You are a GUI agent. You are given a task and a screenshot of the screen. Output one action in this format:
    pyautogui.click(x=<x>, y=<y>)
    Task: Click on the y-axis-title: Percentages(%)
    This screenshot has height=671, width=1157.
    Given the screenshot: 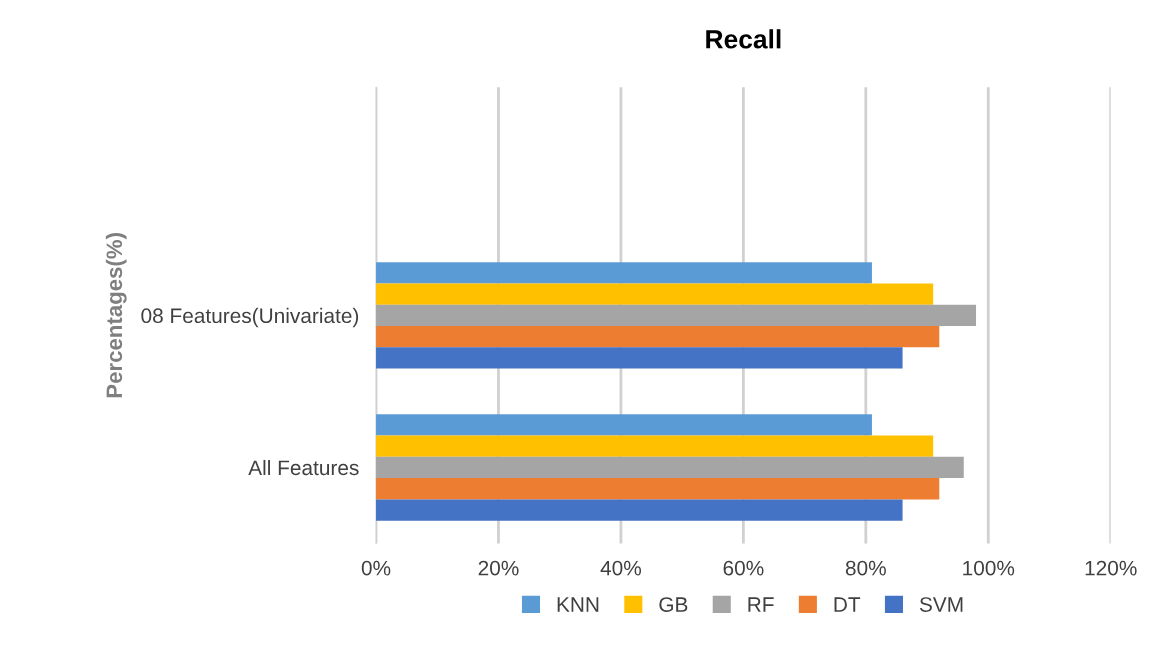 What is the action you would take?
    pyautogui.click(x=116, y=315)
    